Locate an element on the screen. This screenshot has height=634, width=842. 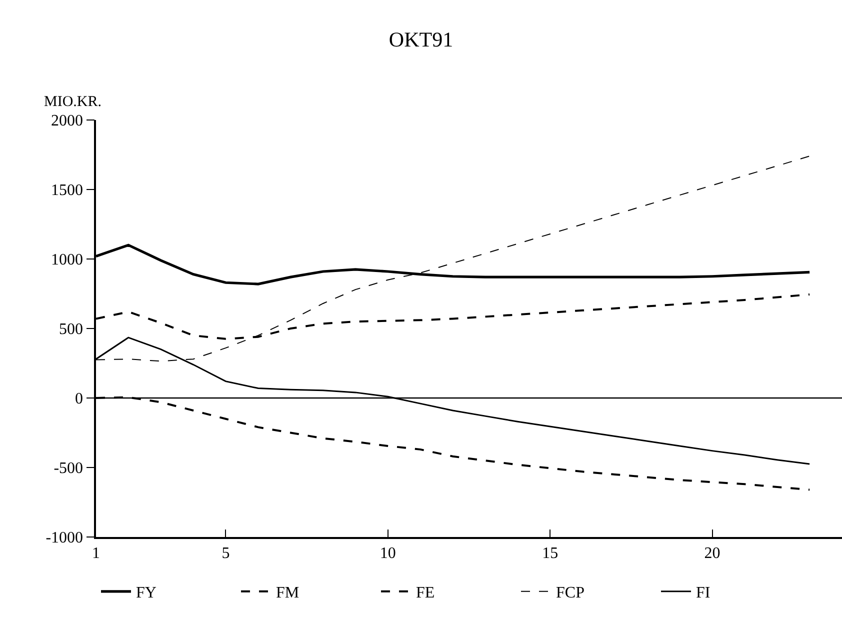
x-tick-label: 15 is located at coordinates (550, 553).